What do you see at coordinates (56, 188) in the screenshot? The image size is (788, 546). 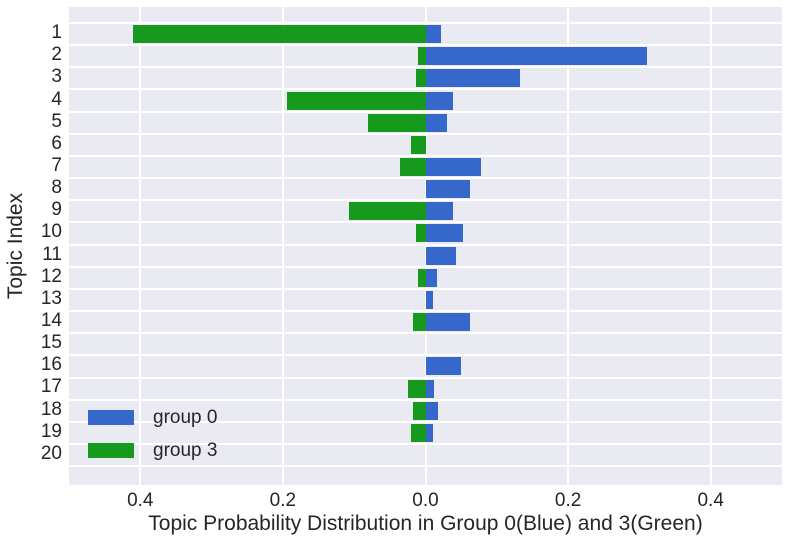 I see `y-tick-label-8: 8` at bounding box center [56, 188].